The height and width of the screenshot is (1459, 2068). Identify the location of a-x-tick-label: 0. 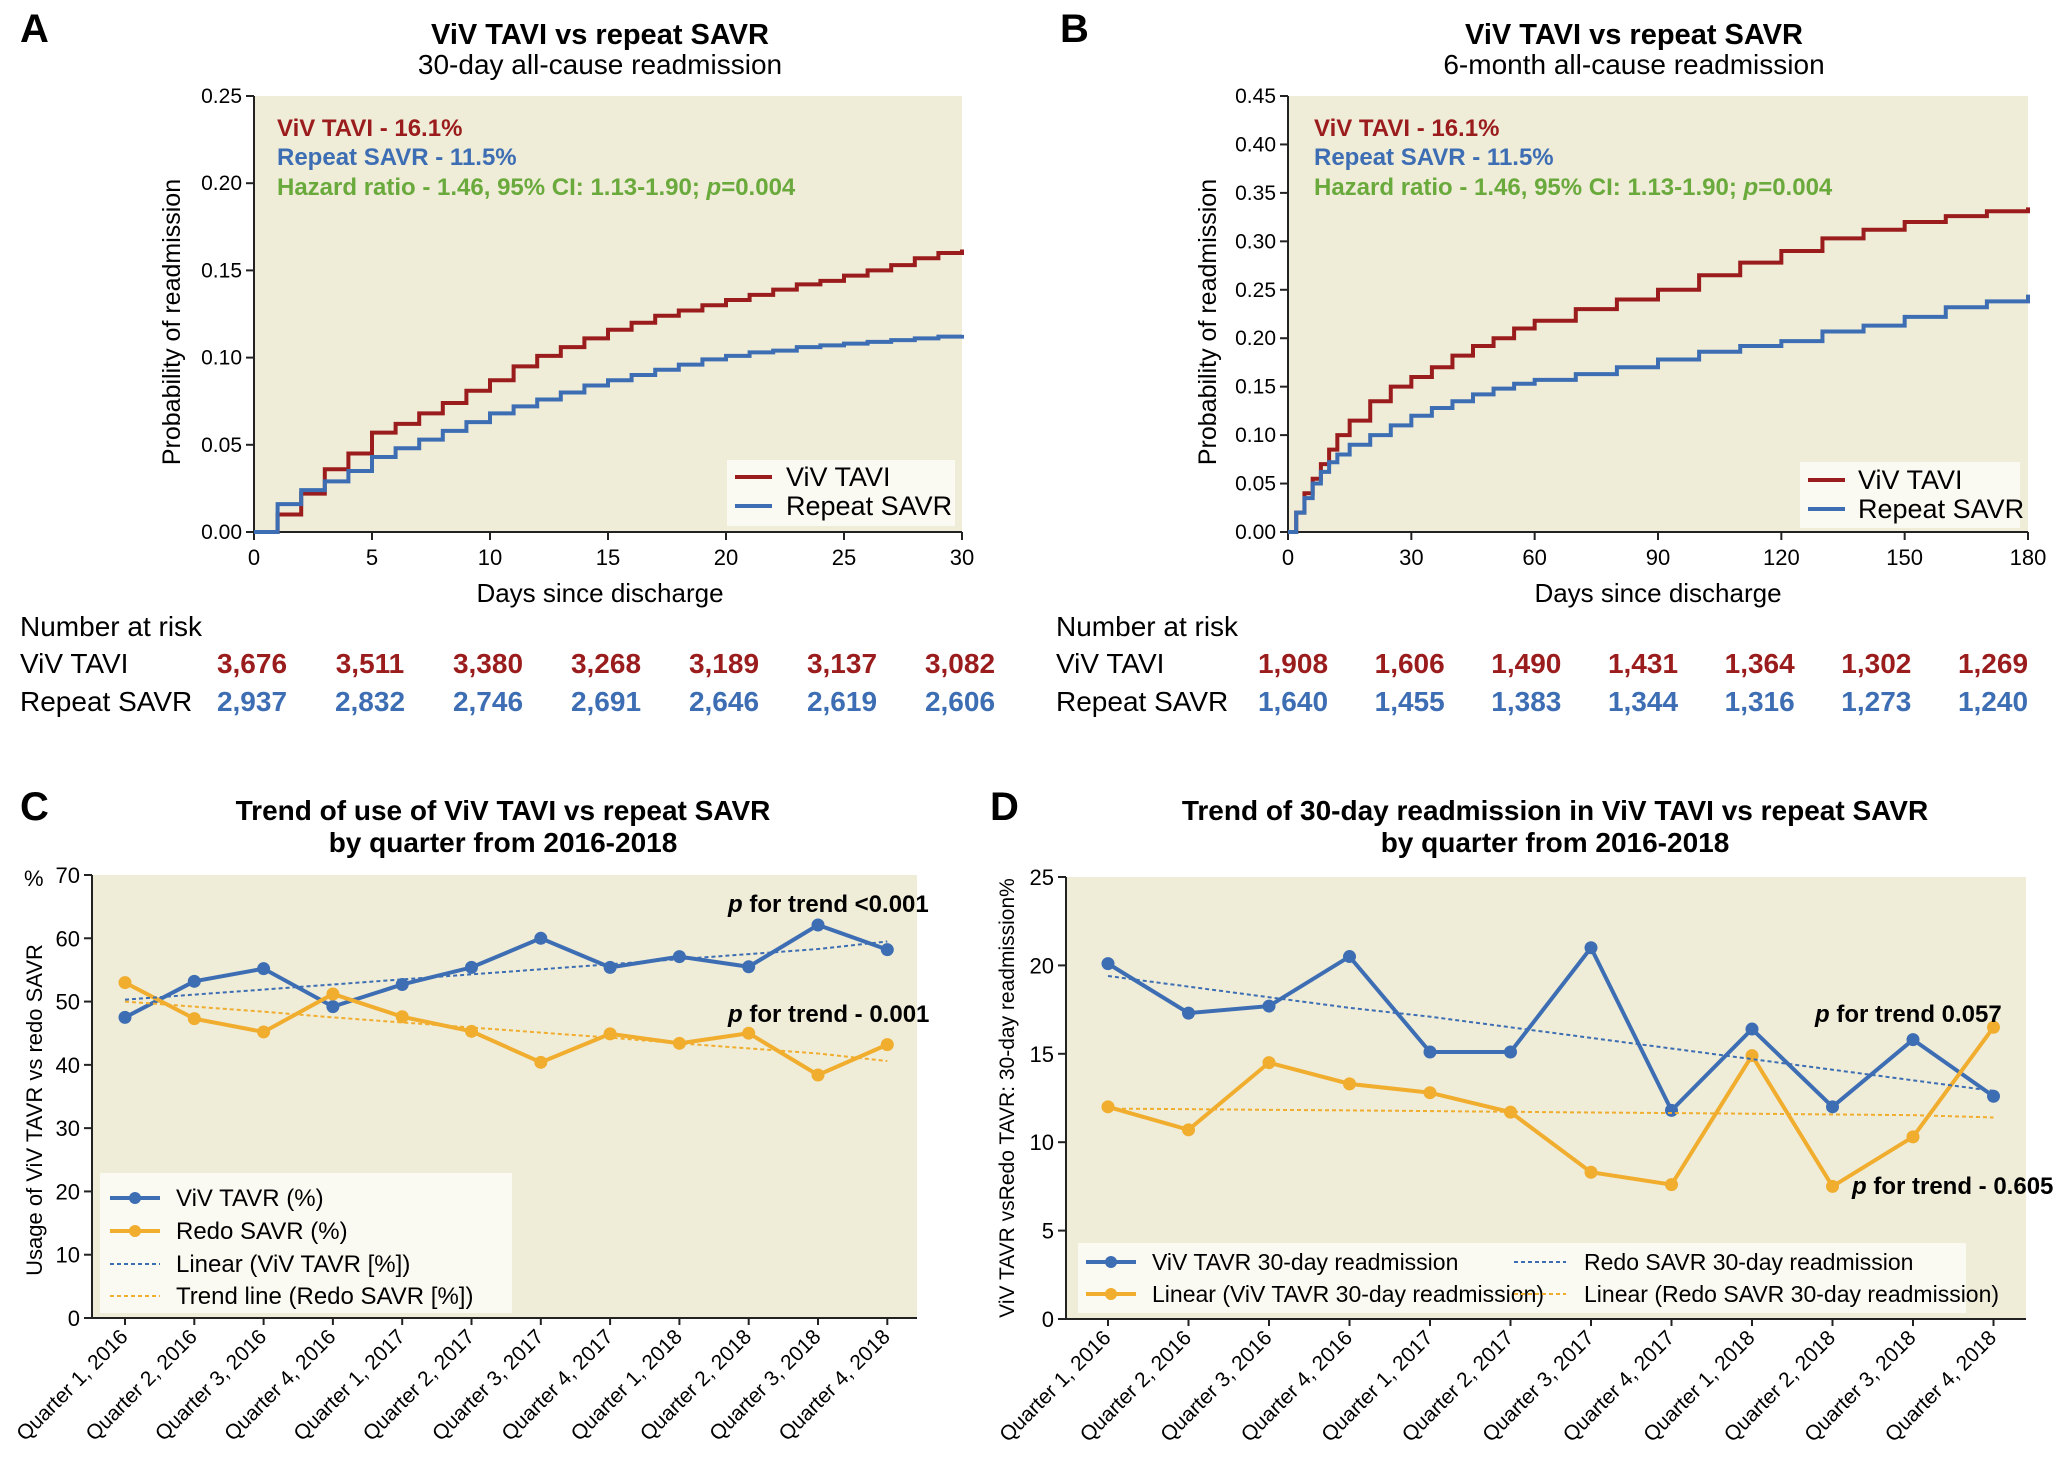
(254, 557).